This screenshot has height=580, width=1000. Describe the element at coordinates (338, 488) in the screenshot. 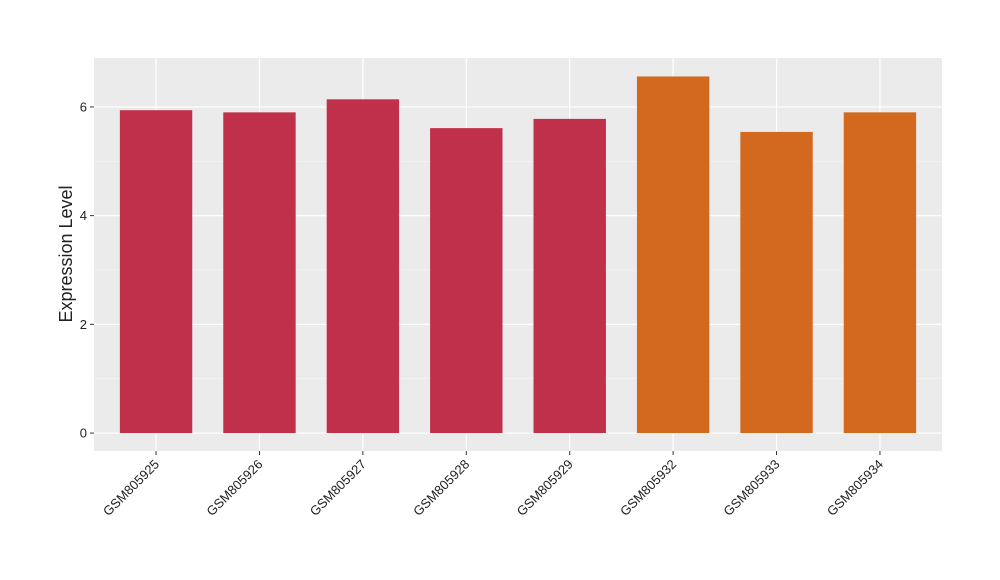

I see `x-tick-label: GSM805927` at that location.